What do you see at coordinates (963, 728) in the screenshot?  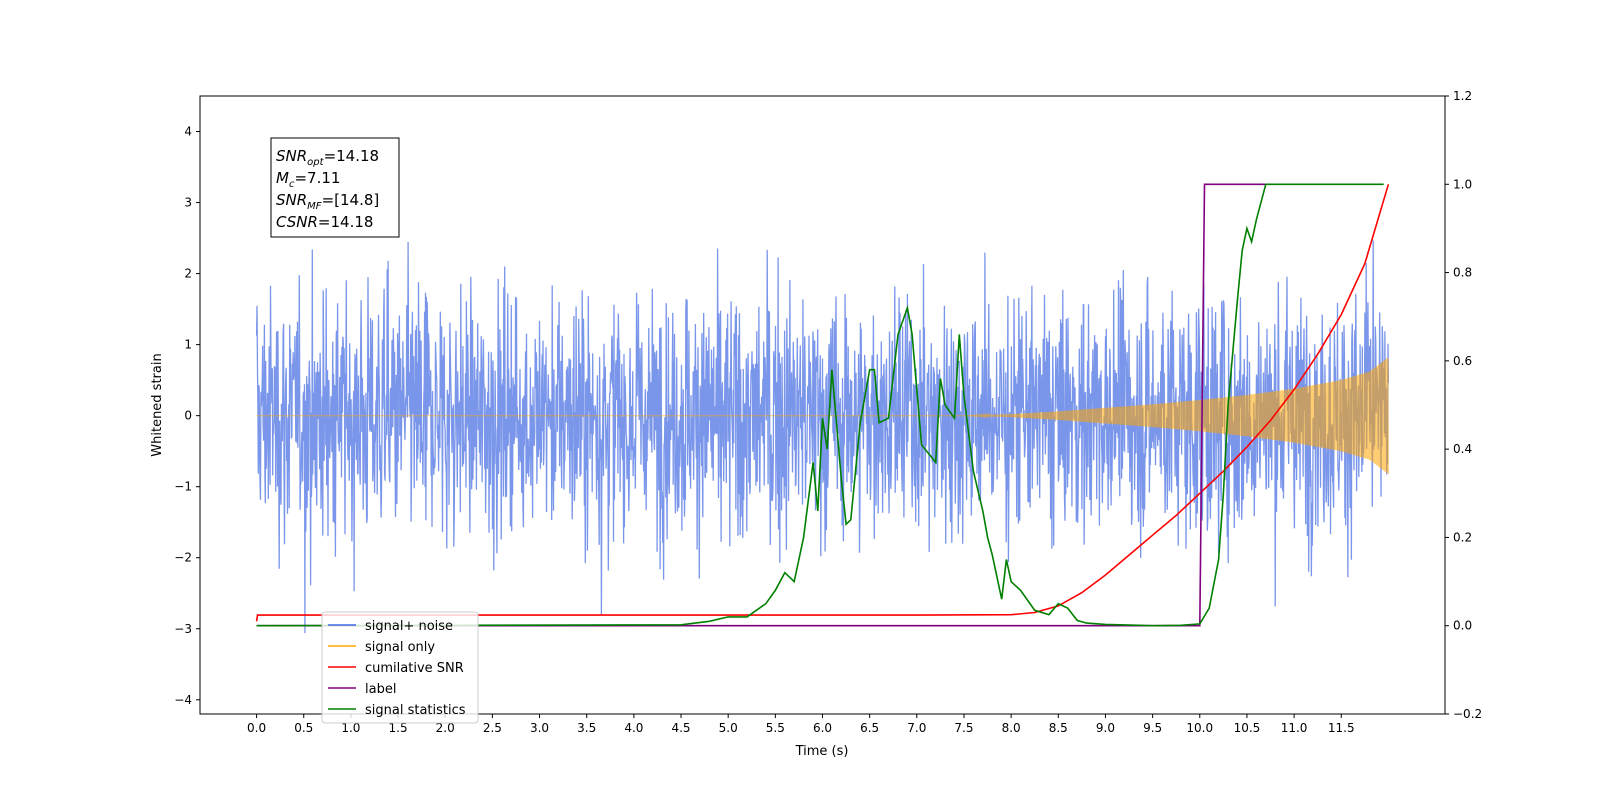 I see `x-tick-label: 7.5` at bounding box center [963, 728].